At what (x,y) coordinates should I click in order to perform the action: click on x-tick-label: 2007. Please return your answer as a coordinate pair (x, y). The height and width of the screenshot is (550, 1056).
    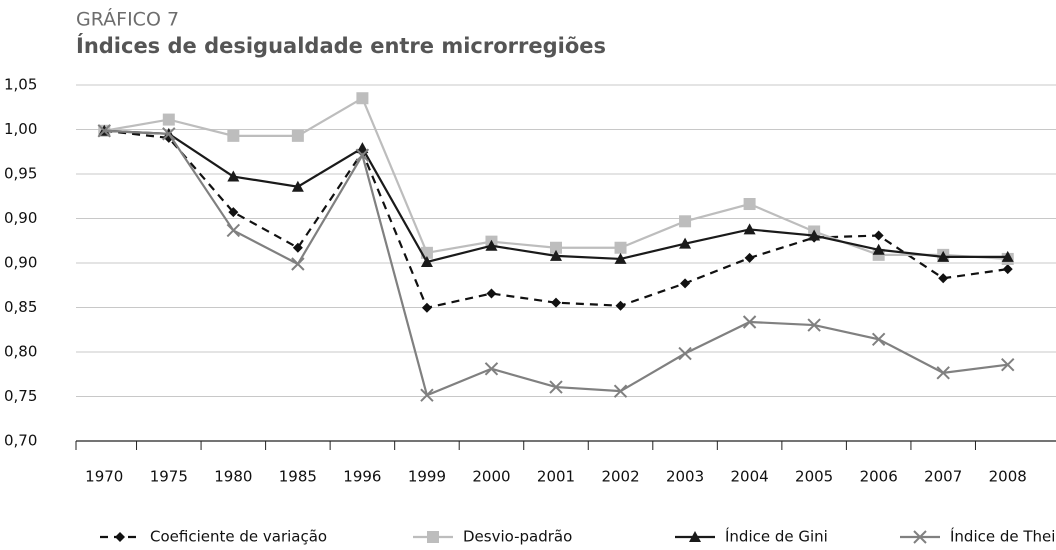
    Looking at the image, I should click on (943, 477).